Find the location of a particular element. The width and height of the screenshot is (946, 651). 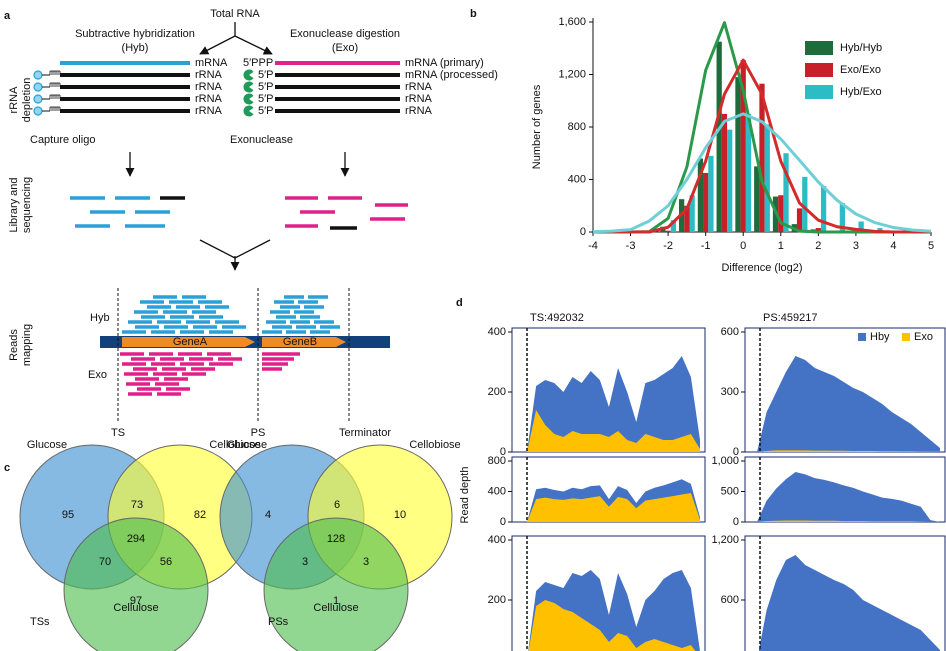

y-tick-label: 1,200 is located at coordinates (725, 540).